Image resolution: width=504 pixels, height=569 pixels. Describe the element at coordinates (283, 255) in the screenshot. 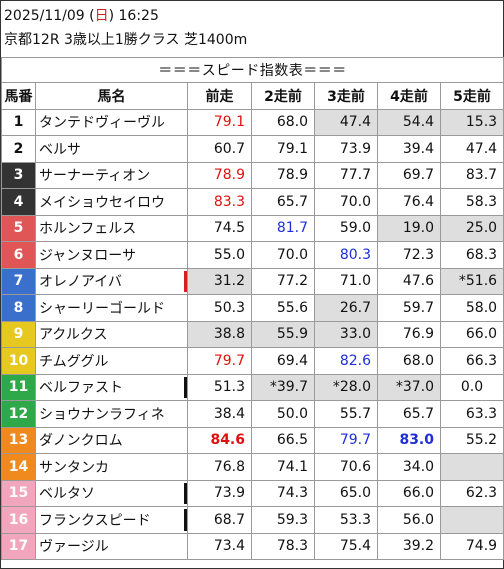

I see `speed-index-cell: 70.0` at that location.